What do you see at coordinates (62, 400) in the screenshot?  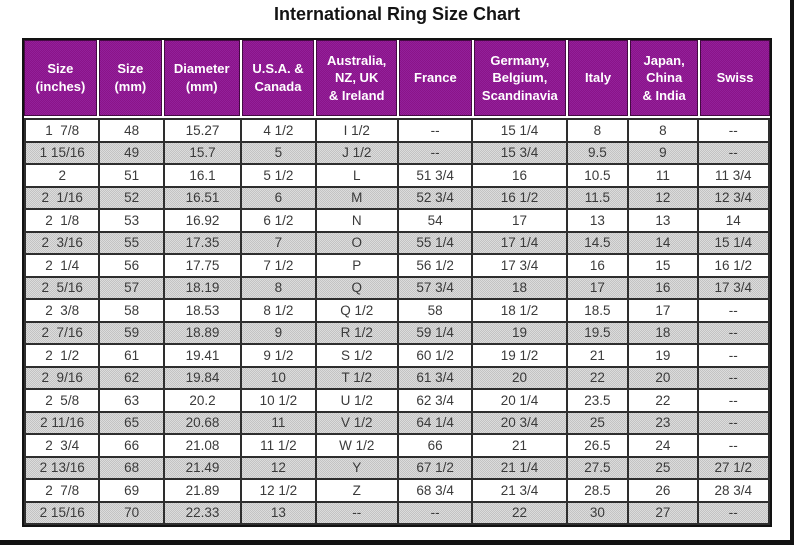 I see `table-cell: 2 5/8` at bounding box center [62, 400].